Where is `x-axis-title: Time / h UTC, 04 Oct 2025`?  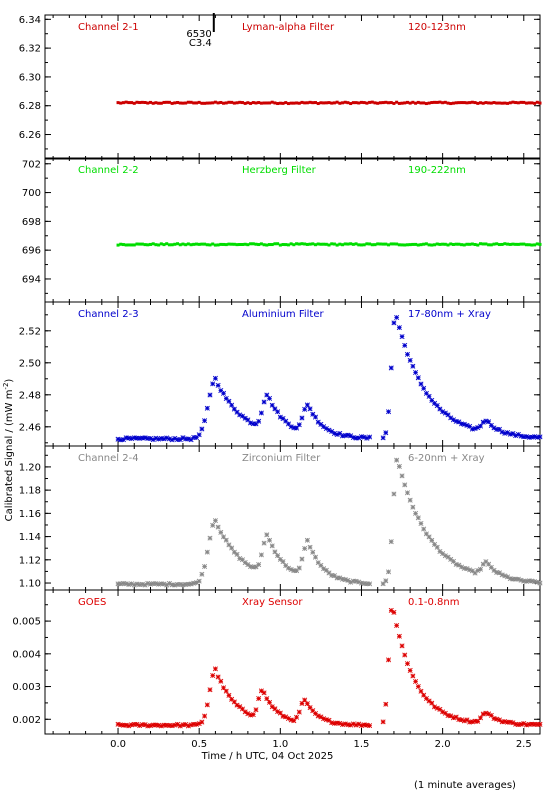
x-axis-title: Time / h UTC, 04 Oct 2025 is located at coordinates (267, 756).